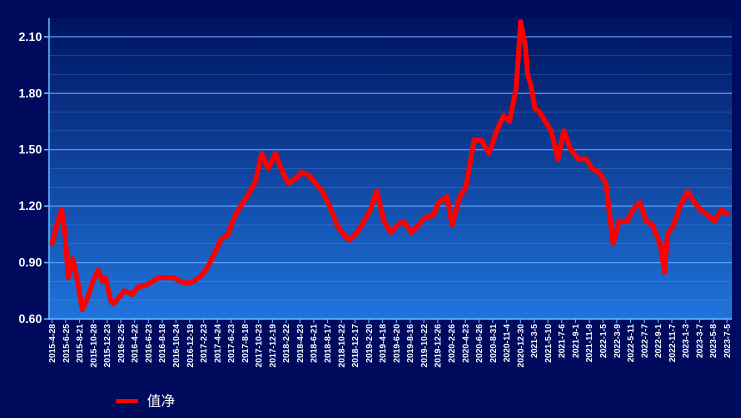 This screenshot has width=741, height=418. What do you see at coordinates (672, 343) in the screenshot?
I see `x-tick-label: 2022-11-7` at bounding box center [672, 343].